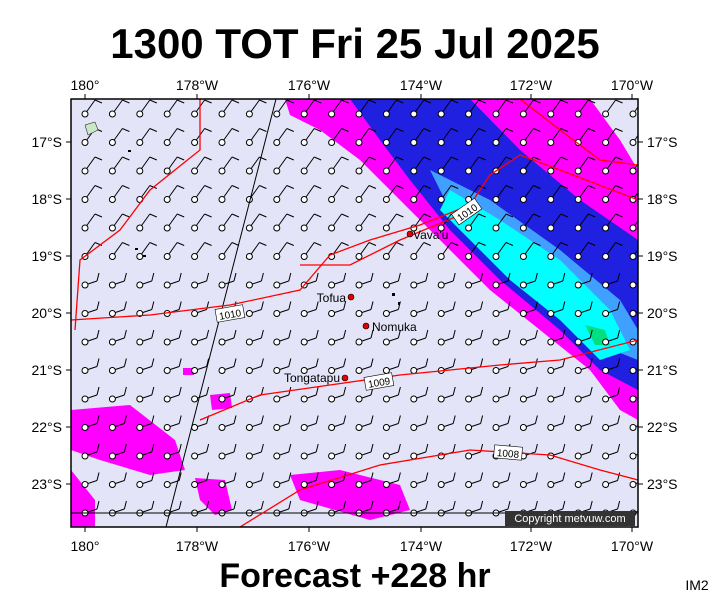  Describe the element at coordinates (264, 227) in the screenshot. I see `islands` at that location.